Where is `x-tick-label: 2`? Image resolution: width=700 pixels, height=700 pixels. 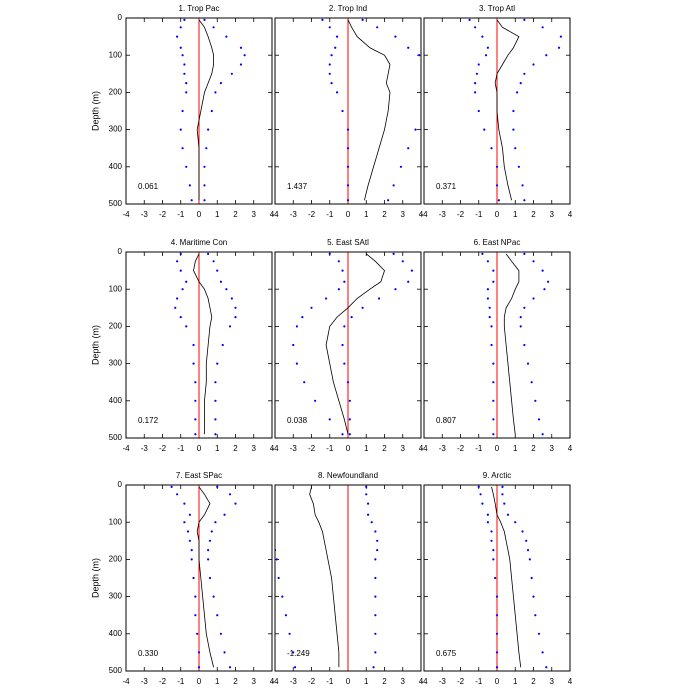
x-tick-label: 2 is located at coordinates (384, 214).